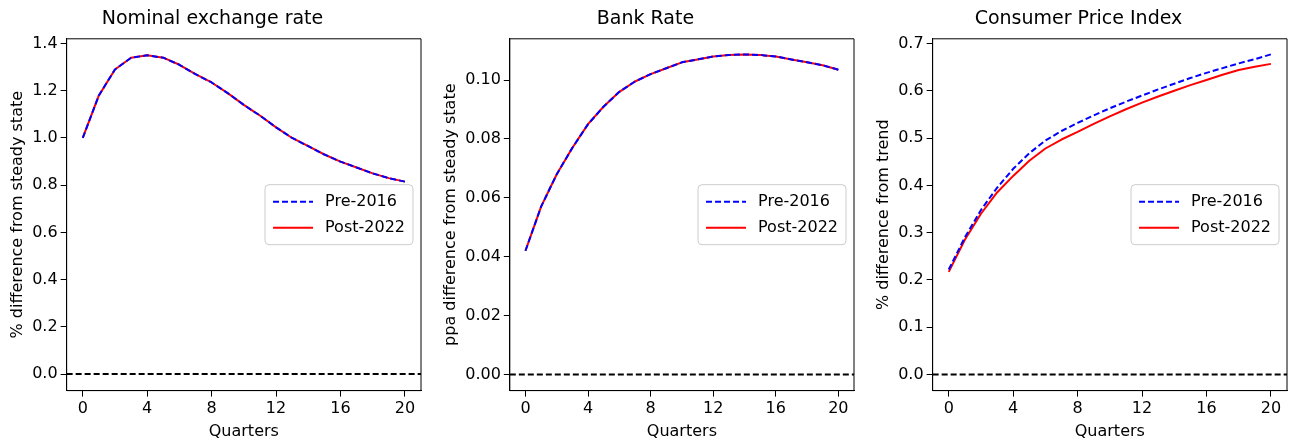  Describe the element at coordinates (483, 138) in the screenshot. I see `y-tick-label: 0.08` at that location.